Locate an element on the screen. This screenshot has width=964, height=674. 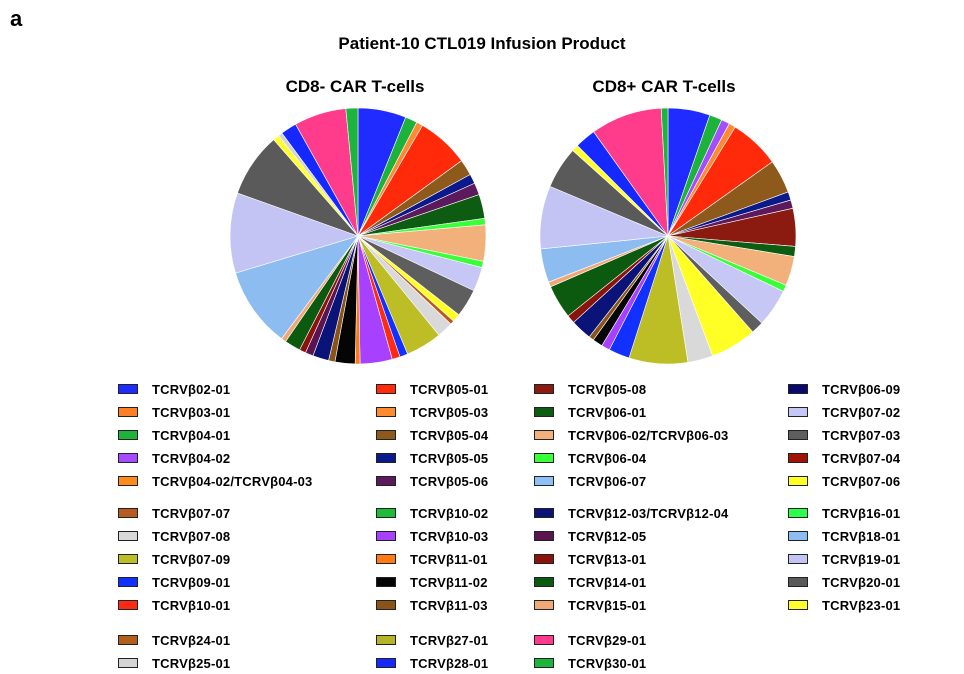
legend-item: TCRVβ07-06 is located at coordinates (844, 481).